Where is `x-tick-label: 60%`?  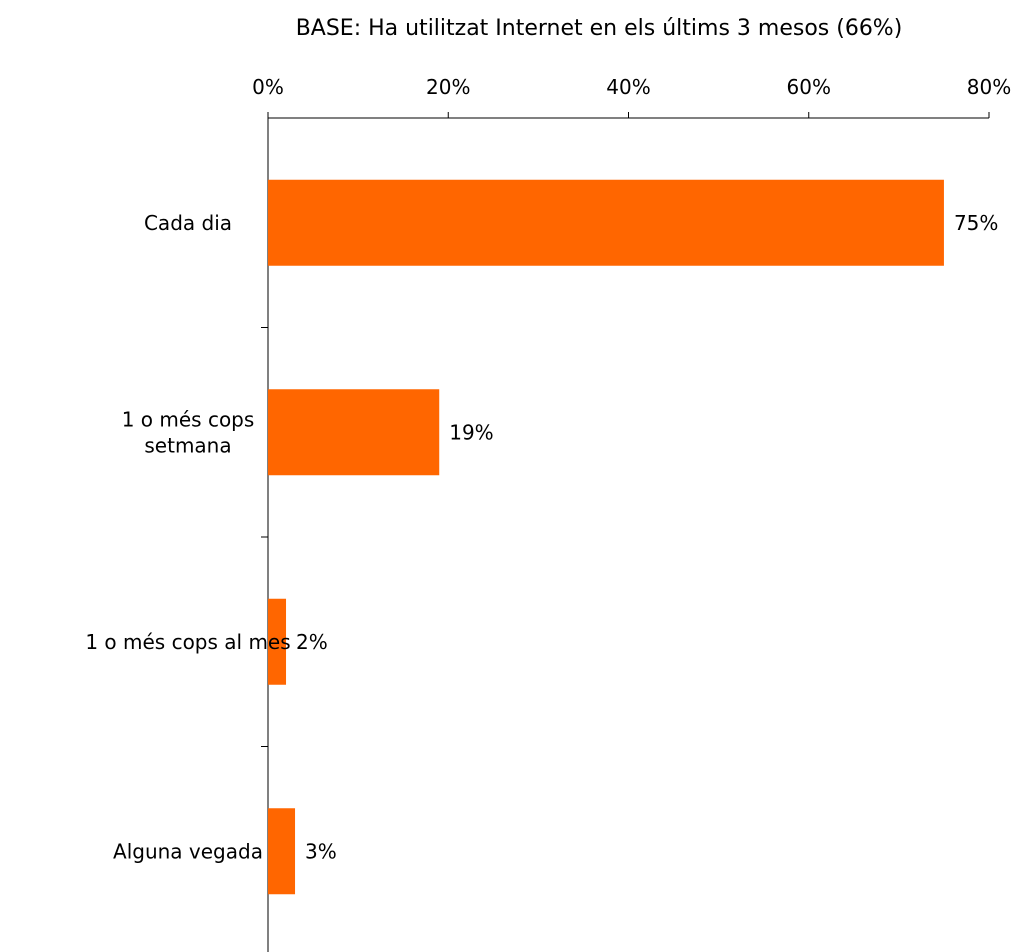 x-tick-label: 60% is located at coordinates (809, 87).